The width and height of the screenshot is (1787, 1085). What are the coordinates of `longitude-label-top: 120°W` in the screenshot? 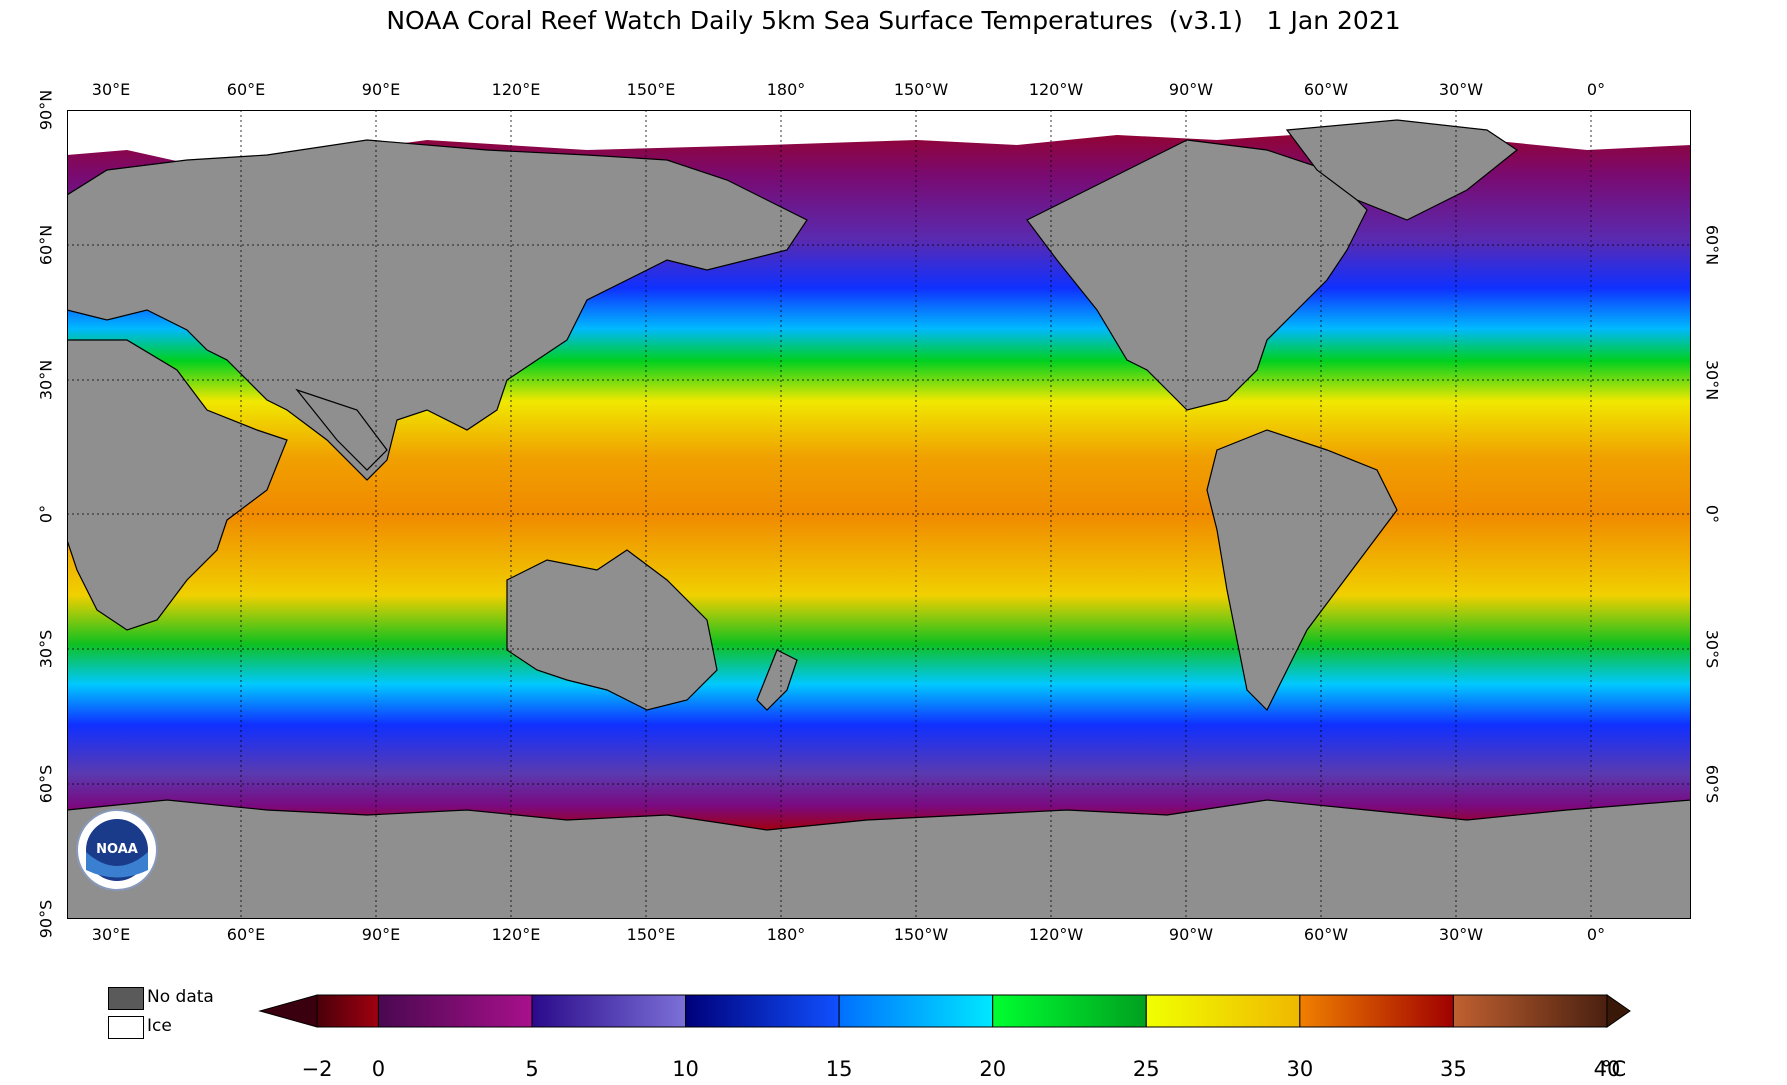 It's located at (1056, 89).